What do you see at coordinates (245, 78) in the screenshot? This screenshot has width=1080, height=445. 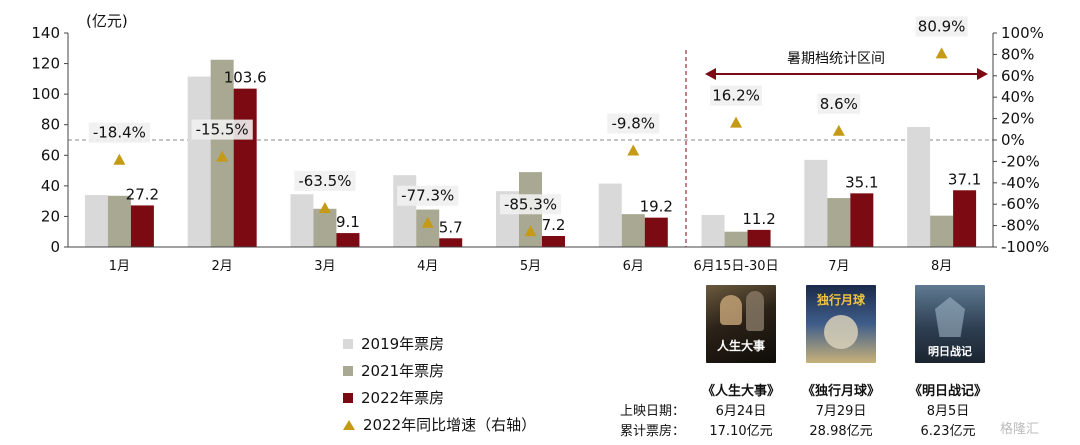 I see `bar-value-label: 103.6` at bounding box center [245, 78].